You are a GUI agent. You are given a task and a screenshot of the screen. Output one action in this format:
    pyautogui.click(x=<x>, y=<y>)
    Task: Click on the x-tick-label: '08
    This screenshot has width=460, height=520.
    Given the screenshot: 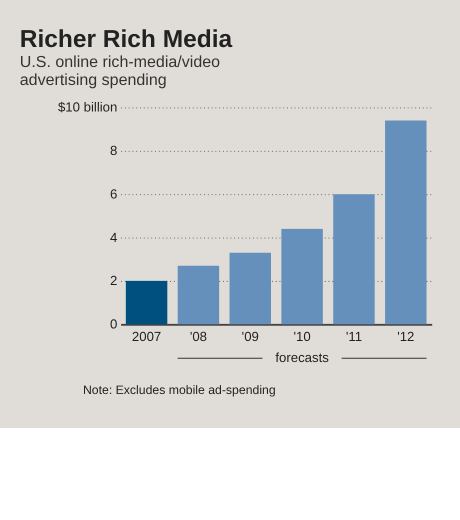 What is the action you would take?
    pyautogui.click(x=199, y=336)
    